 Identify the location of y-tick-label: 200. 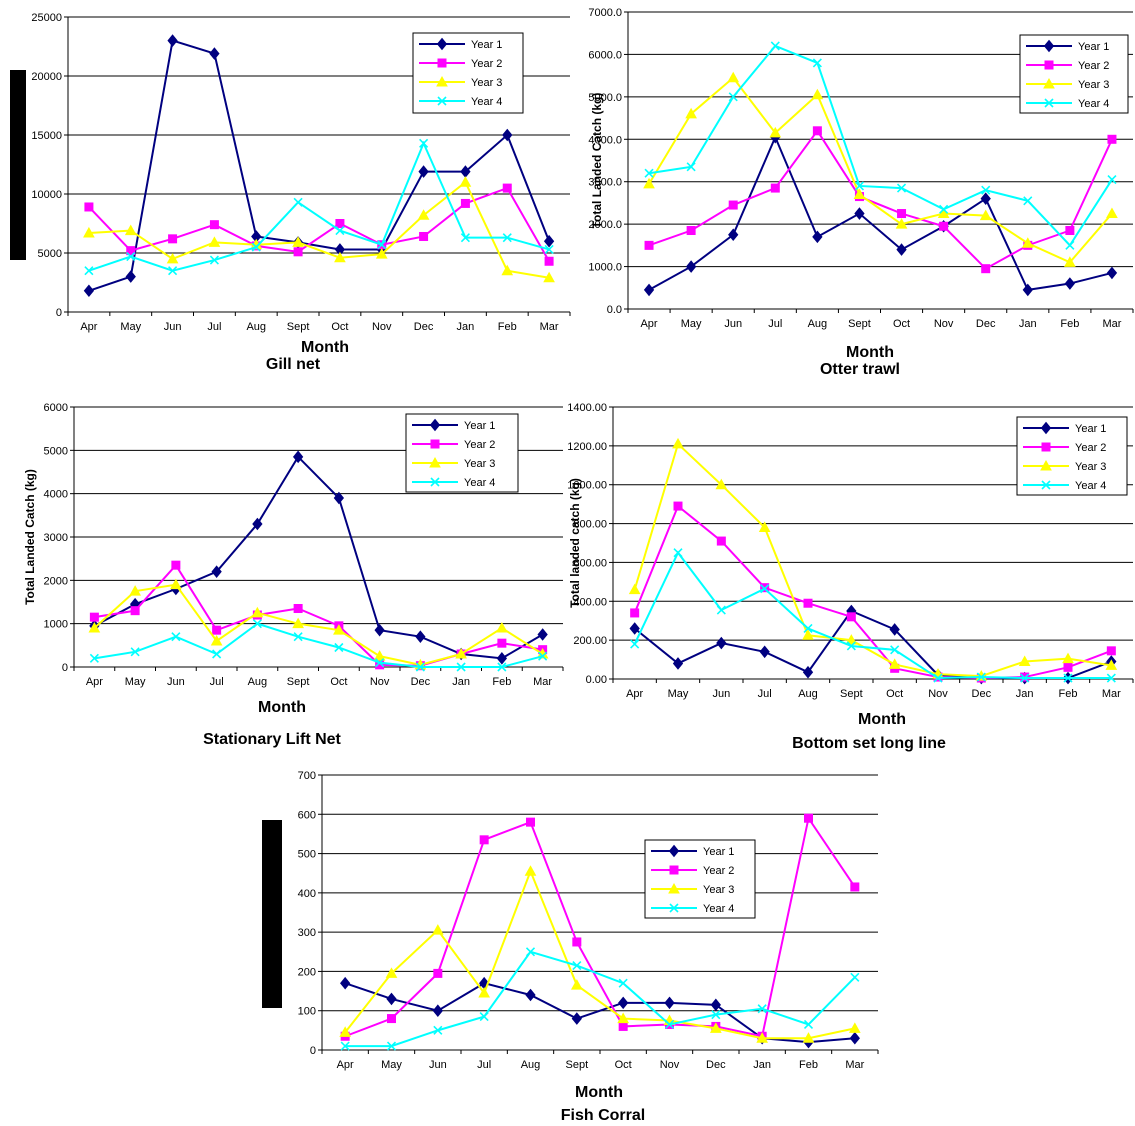
(307, 972).